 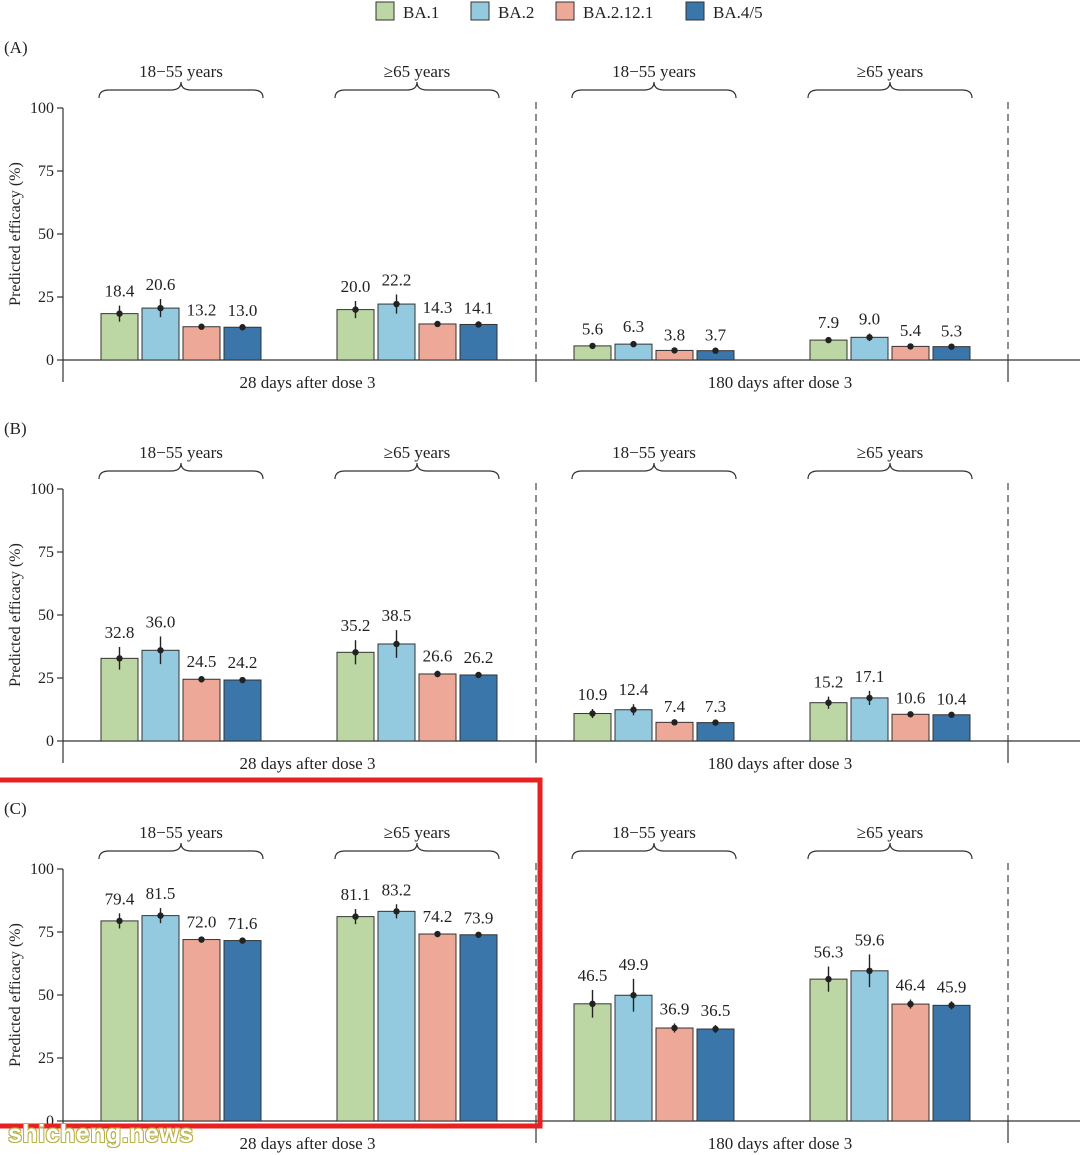 What do you see at coordinates (829, 682) in the screenshot?
I see `data-label: 15.2` at bounding box center [829, 682].